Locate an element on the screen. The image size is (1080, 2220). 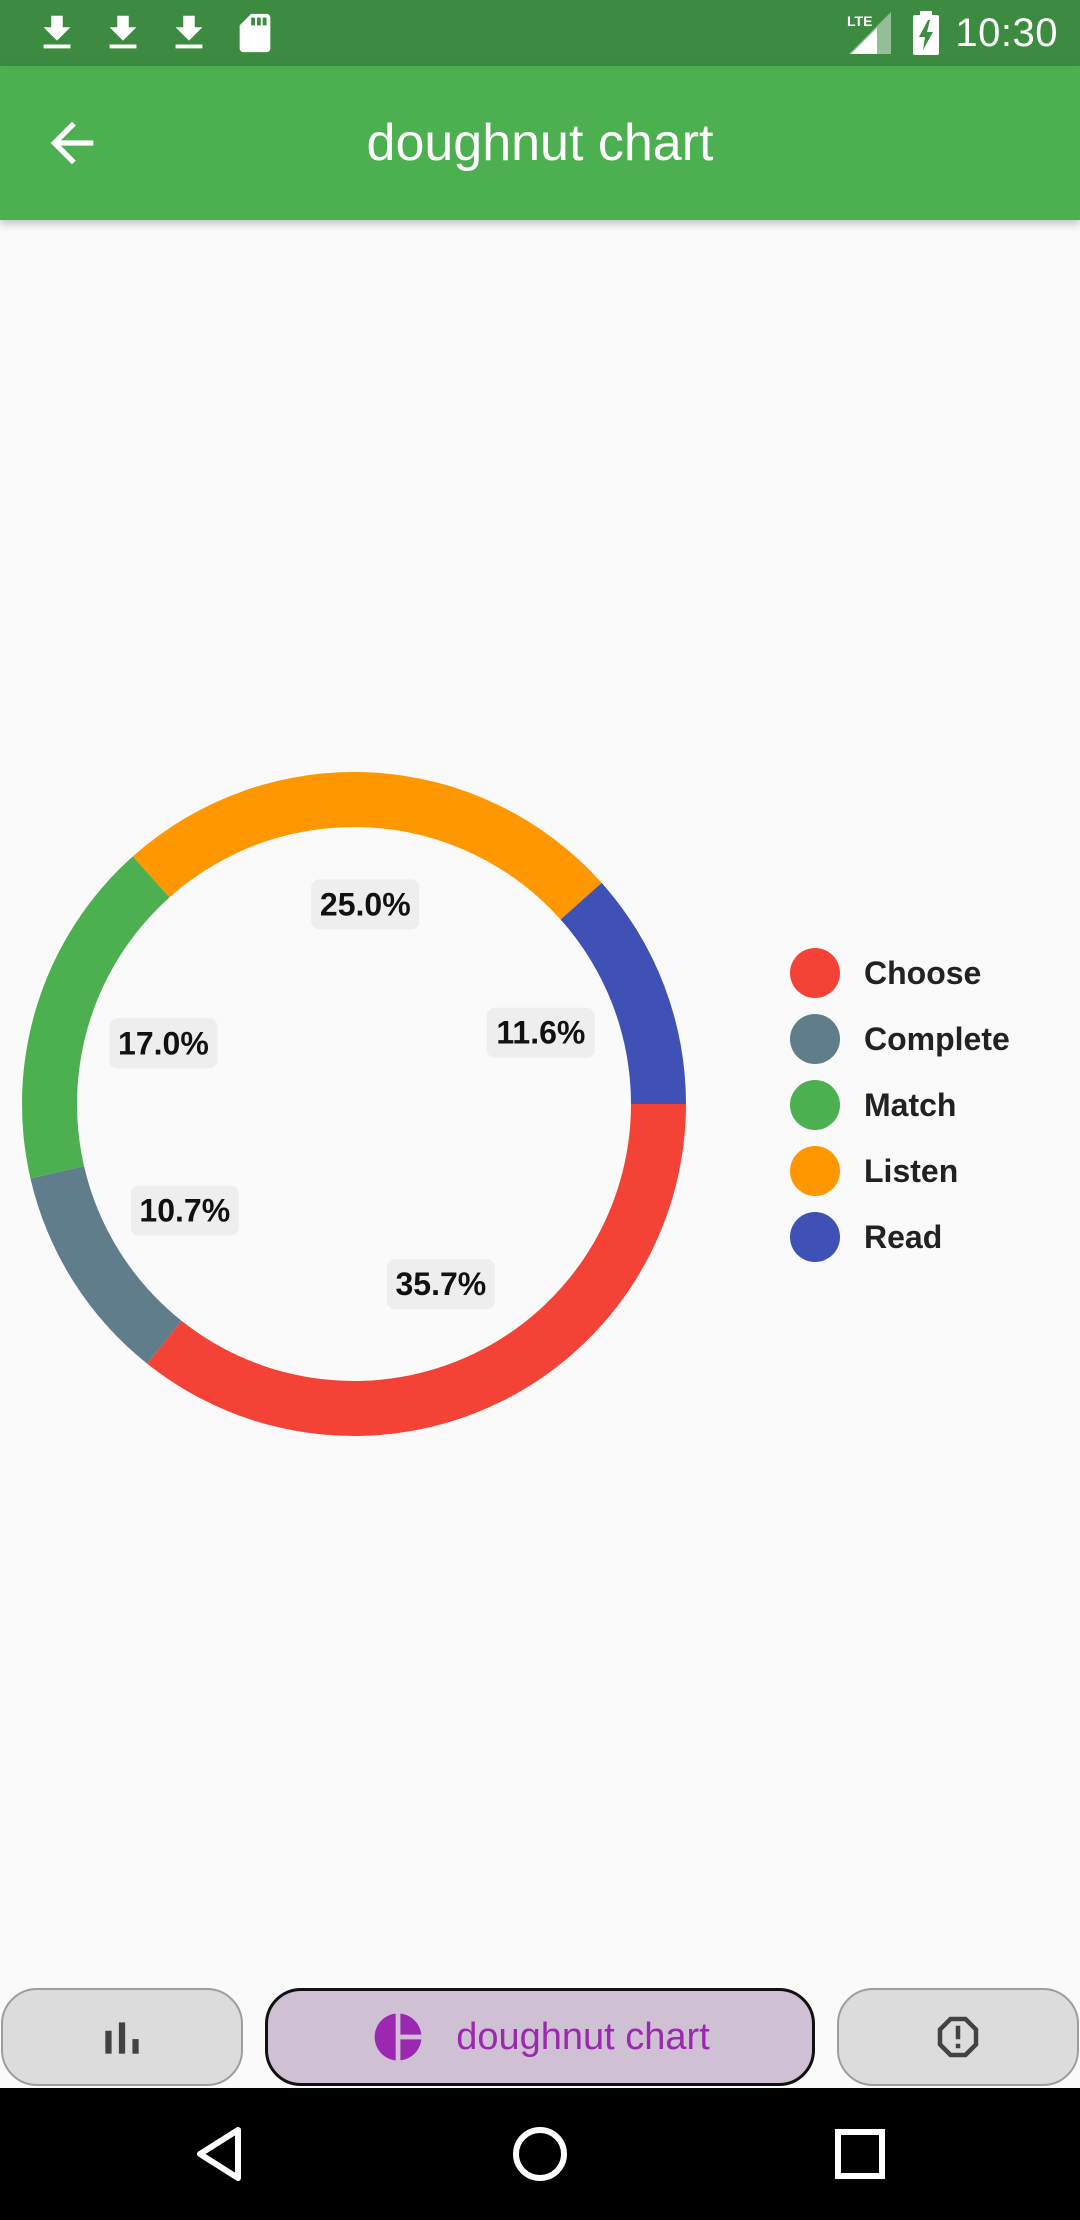
slice-label-complete: 10.7% is located at coordinates (184, 1210).